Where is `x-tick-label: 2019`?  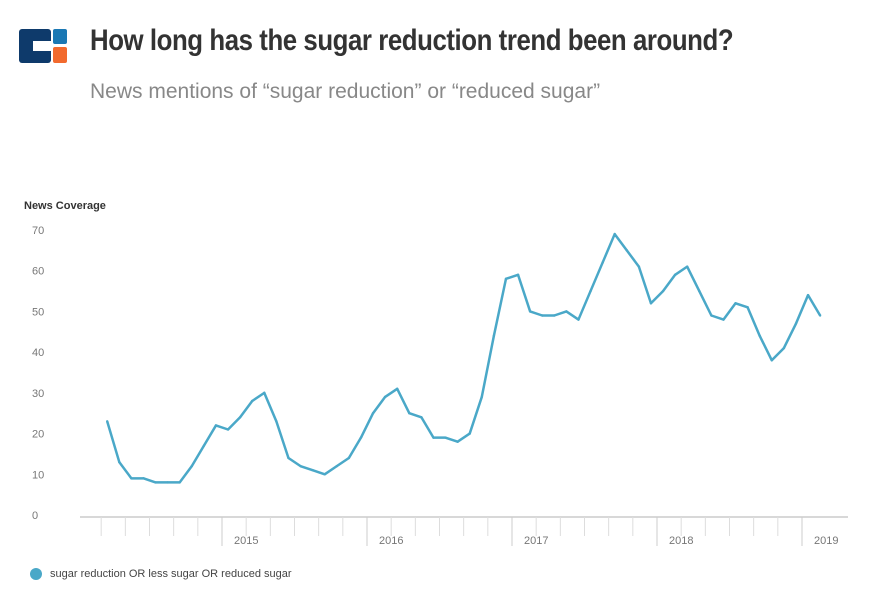
x-tick-label: 2019 is located at coordinates (826, 541).